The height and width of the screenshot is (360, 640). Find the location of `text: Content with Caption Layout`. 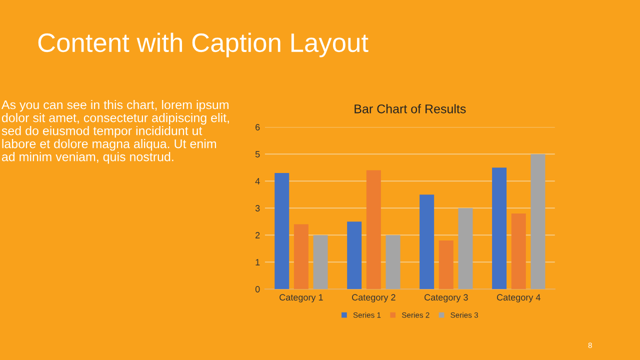

text: Content with Caption Layout is located at coordinates (203, 45).